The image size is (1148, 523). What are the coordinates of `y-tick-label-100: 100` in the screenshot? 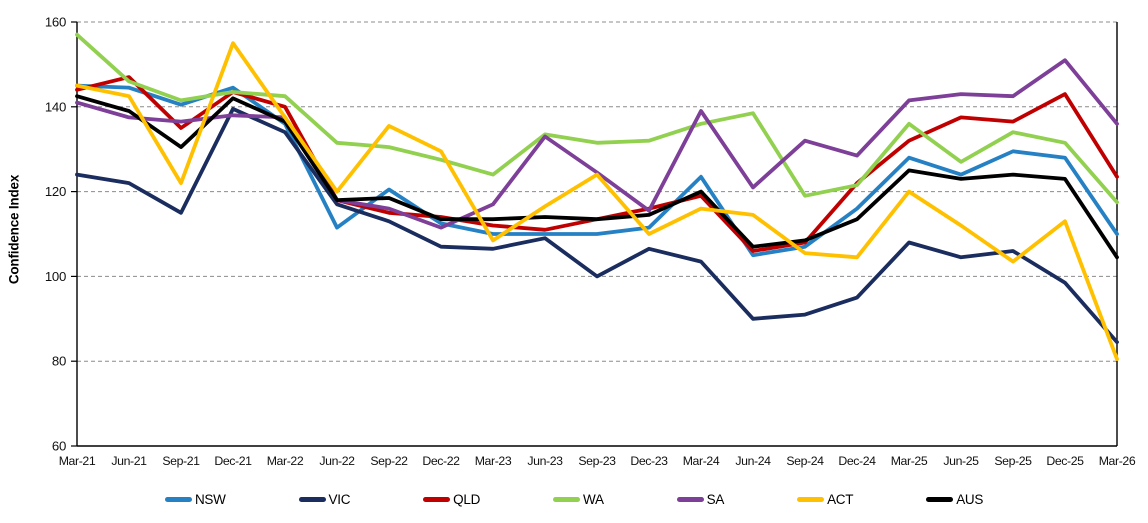 It's located at (55, 276).